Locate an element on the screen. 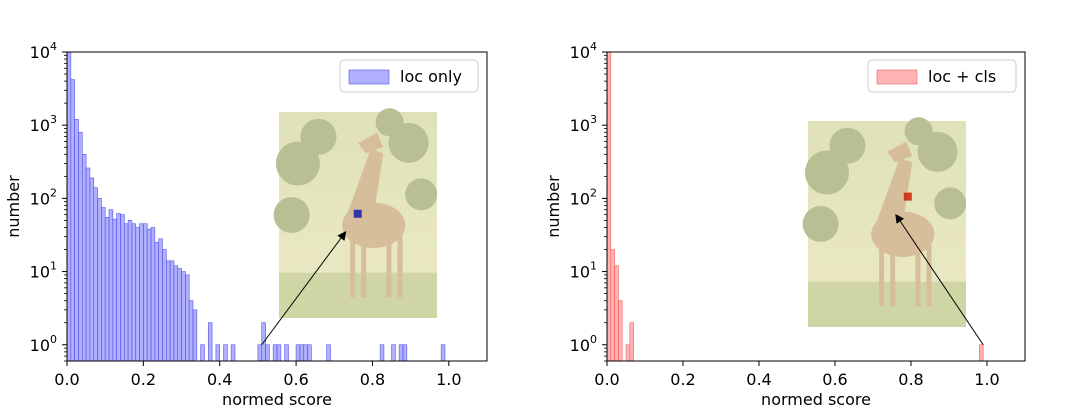 The width and height of the screenshot is (1079, 406). legend: loc only is located at coordinates (409, 76).